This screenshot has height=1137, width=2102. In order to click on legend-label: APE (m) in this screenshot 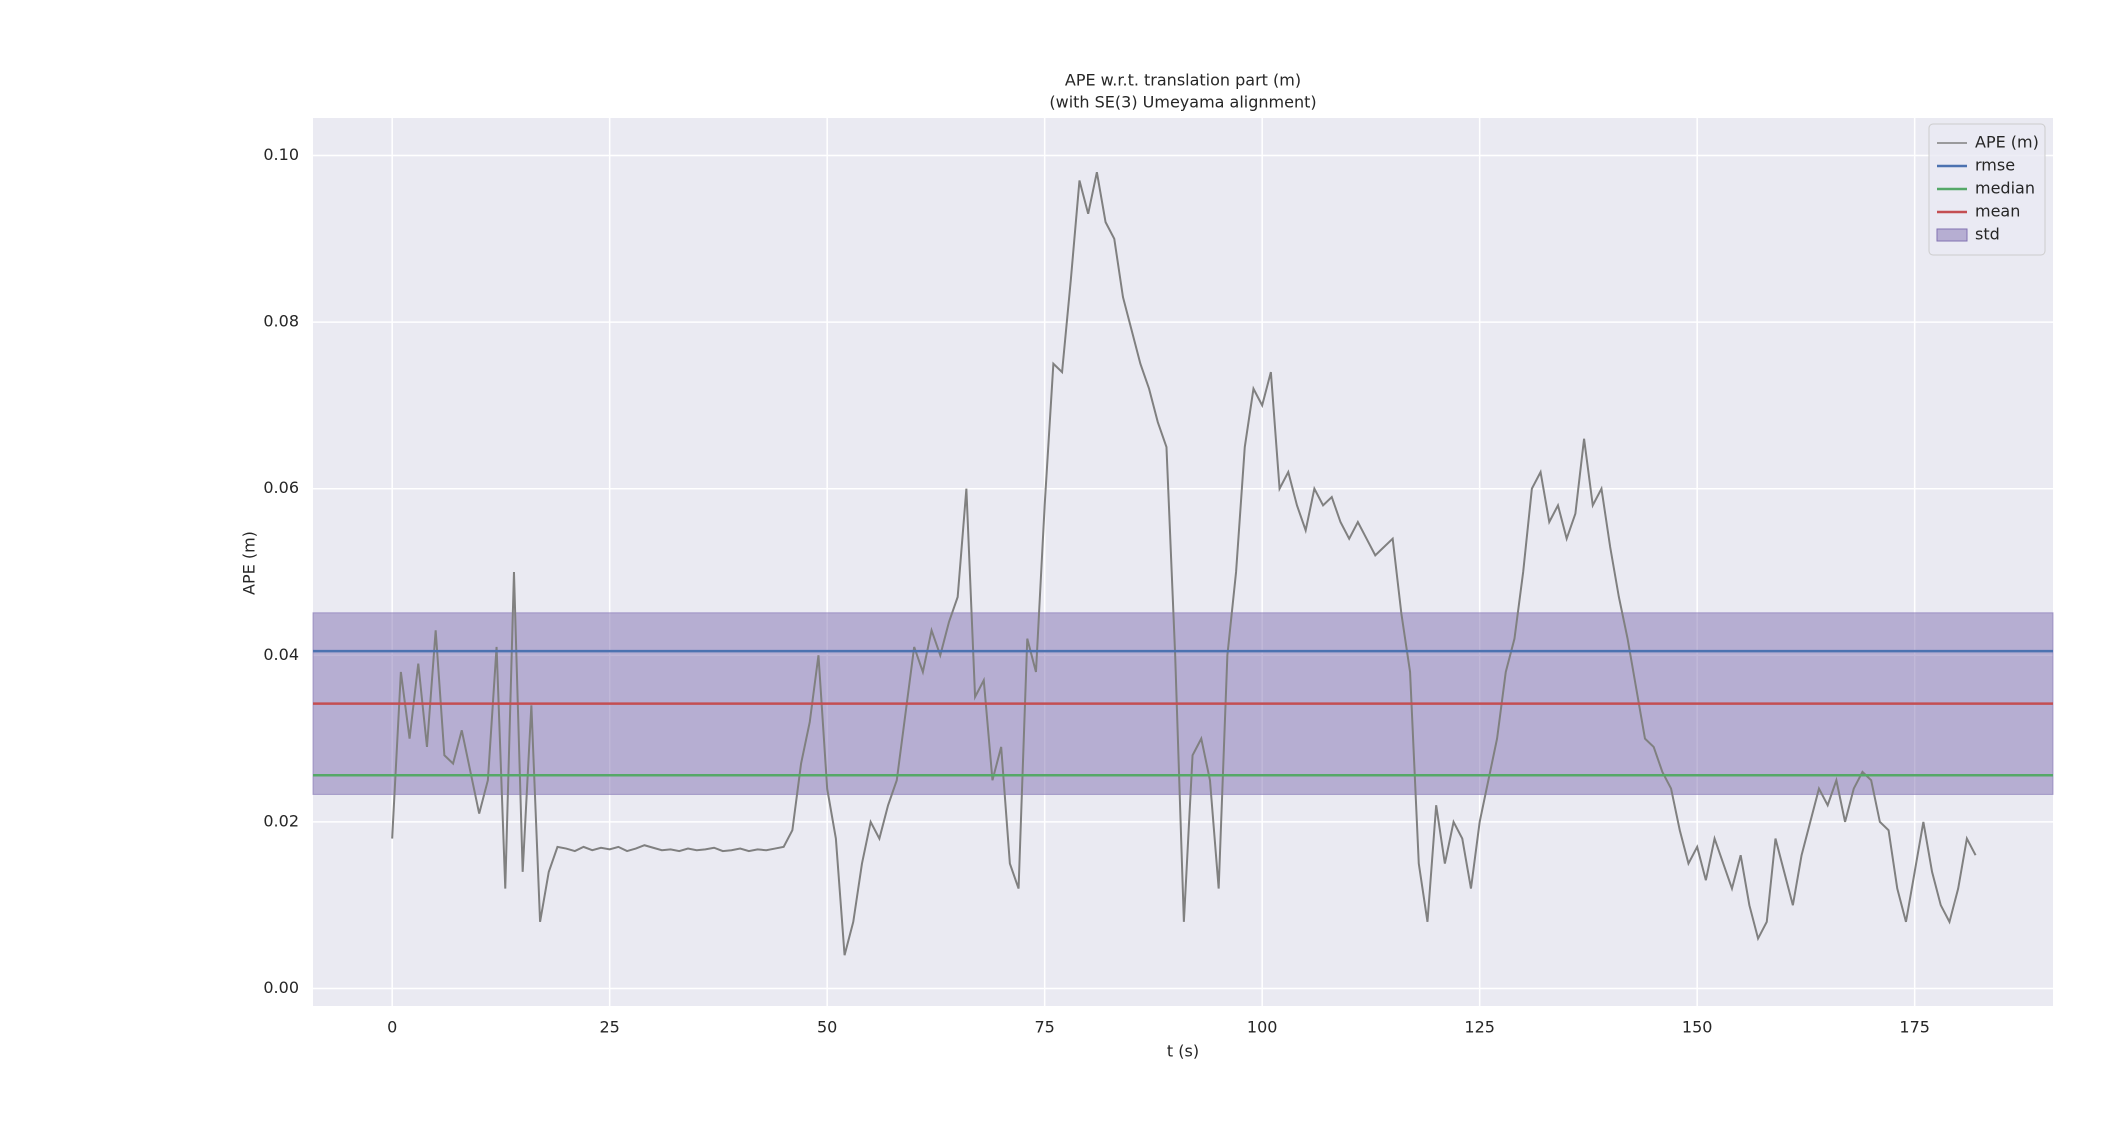, I will do `click(2007, 142)`.